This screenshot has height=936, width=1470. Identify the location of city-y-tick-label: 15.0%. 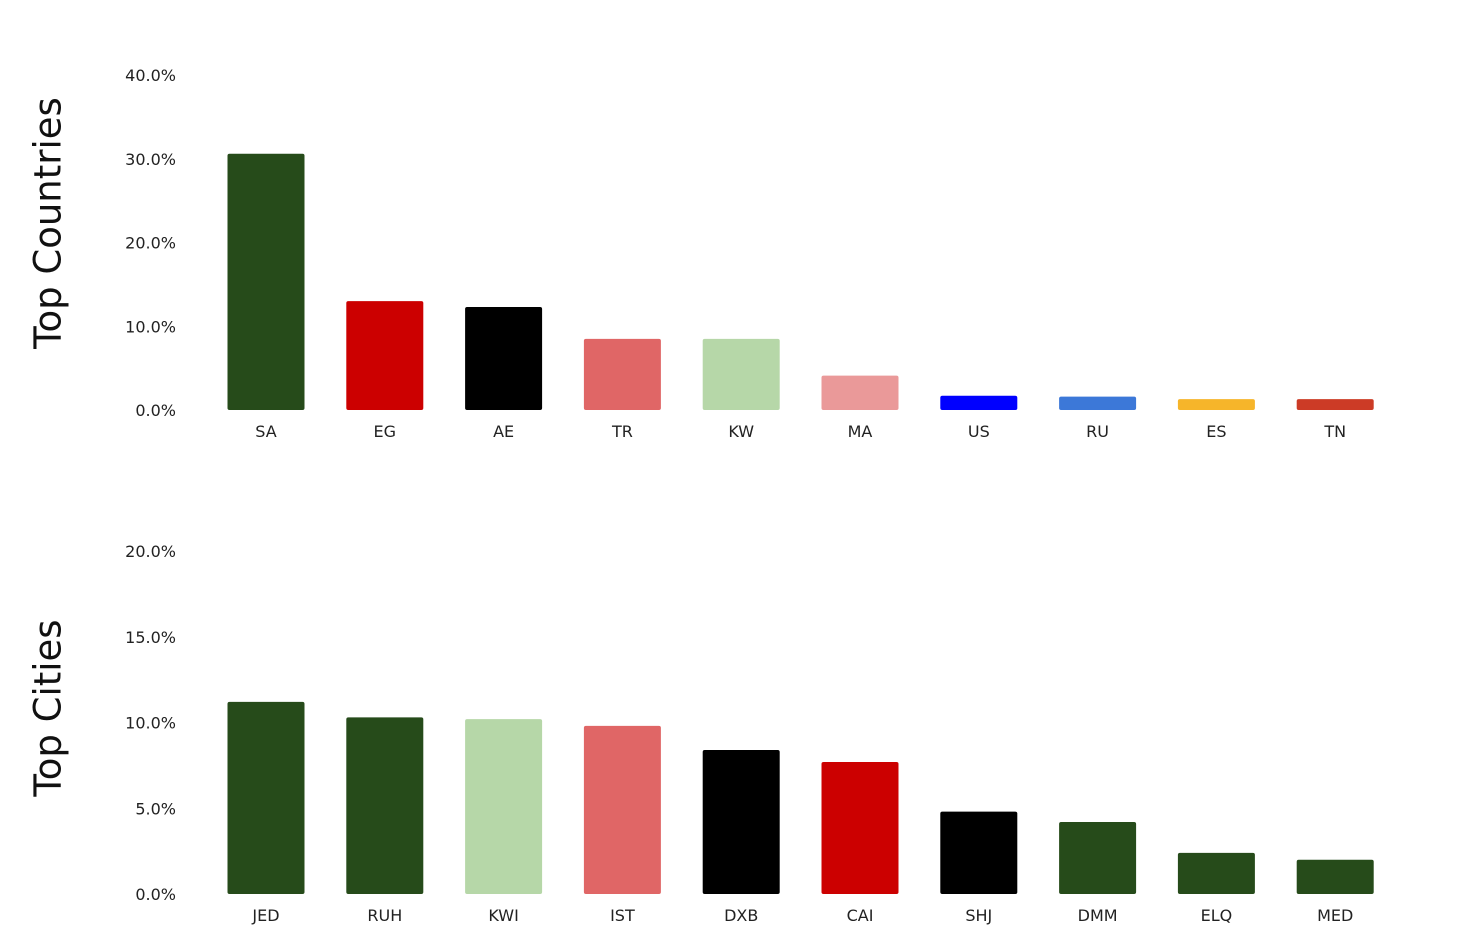
(150, 637).